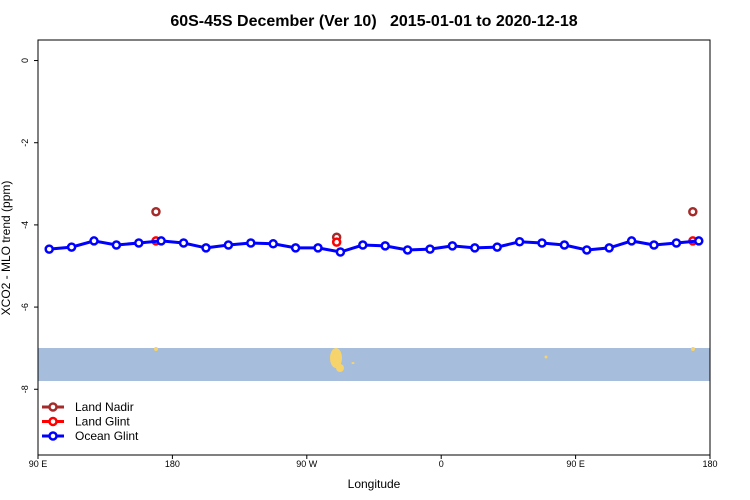 The width and height of the screenshot is (750, 500). Describe the element at coordinates (6, 248) in the screenshot. I see `y-axis-label: XCO2 - MLO trend (ppm)` at that location.